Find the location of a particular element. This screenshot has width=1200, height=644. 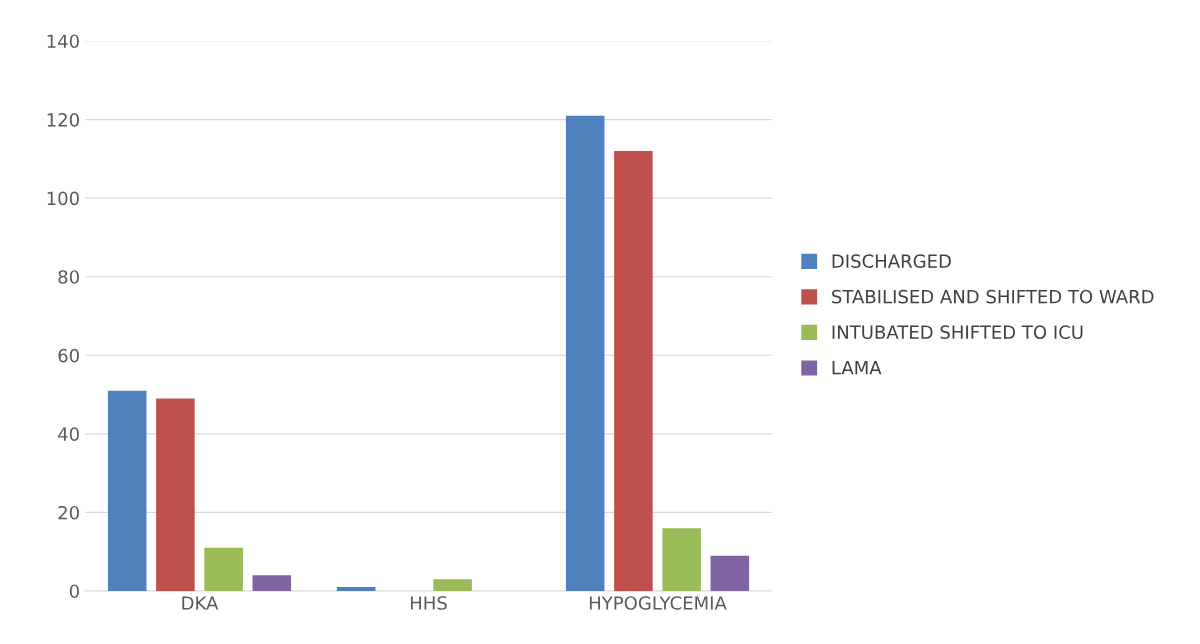

y-tick-label: 40 is located at coordinates (68, 434).